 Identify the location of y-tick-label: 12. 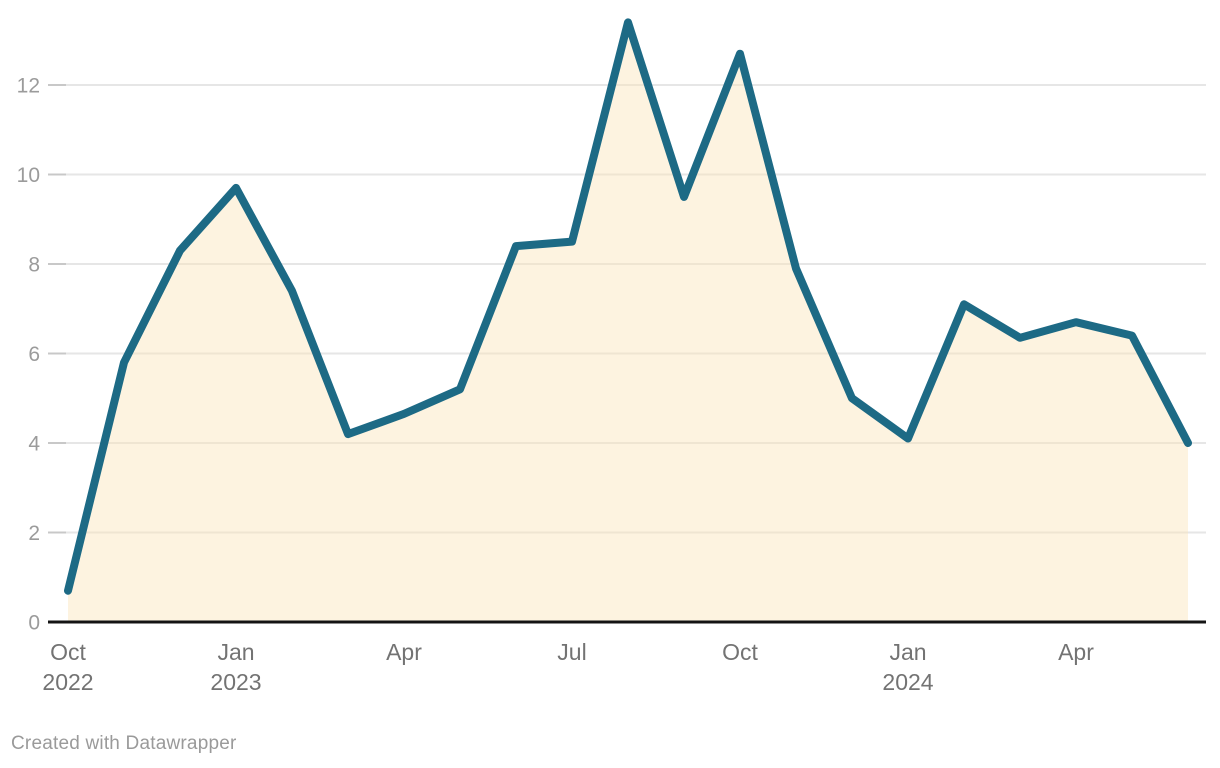
(28, 86).